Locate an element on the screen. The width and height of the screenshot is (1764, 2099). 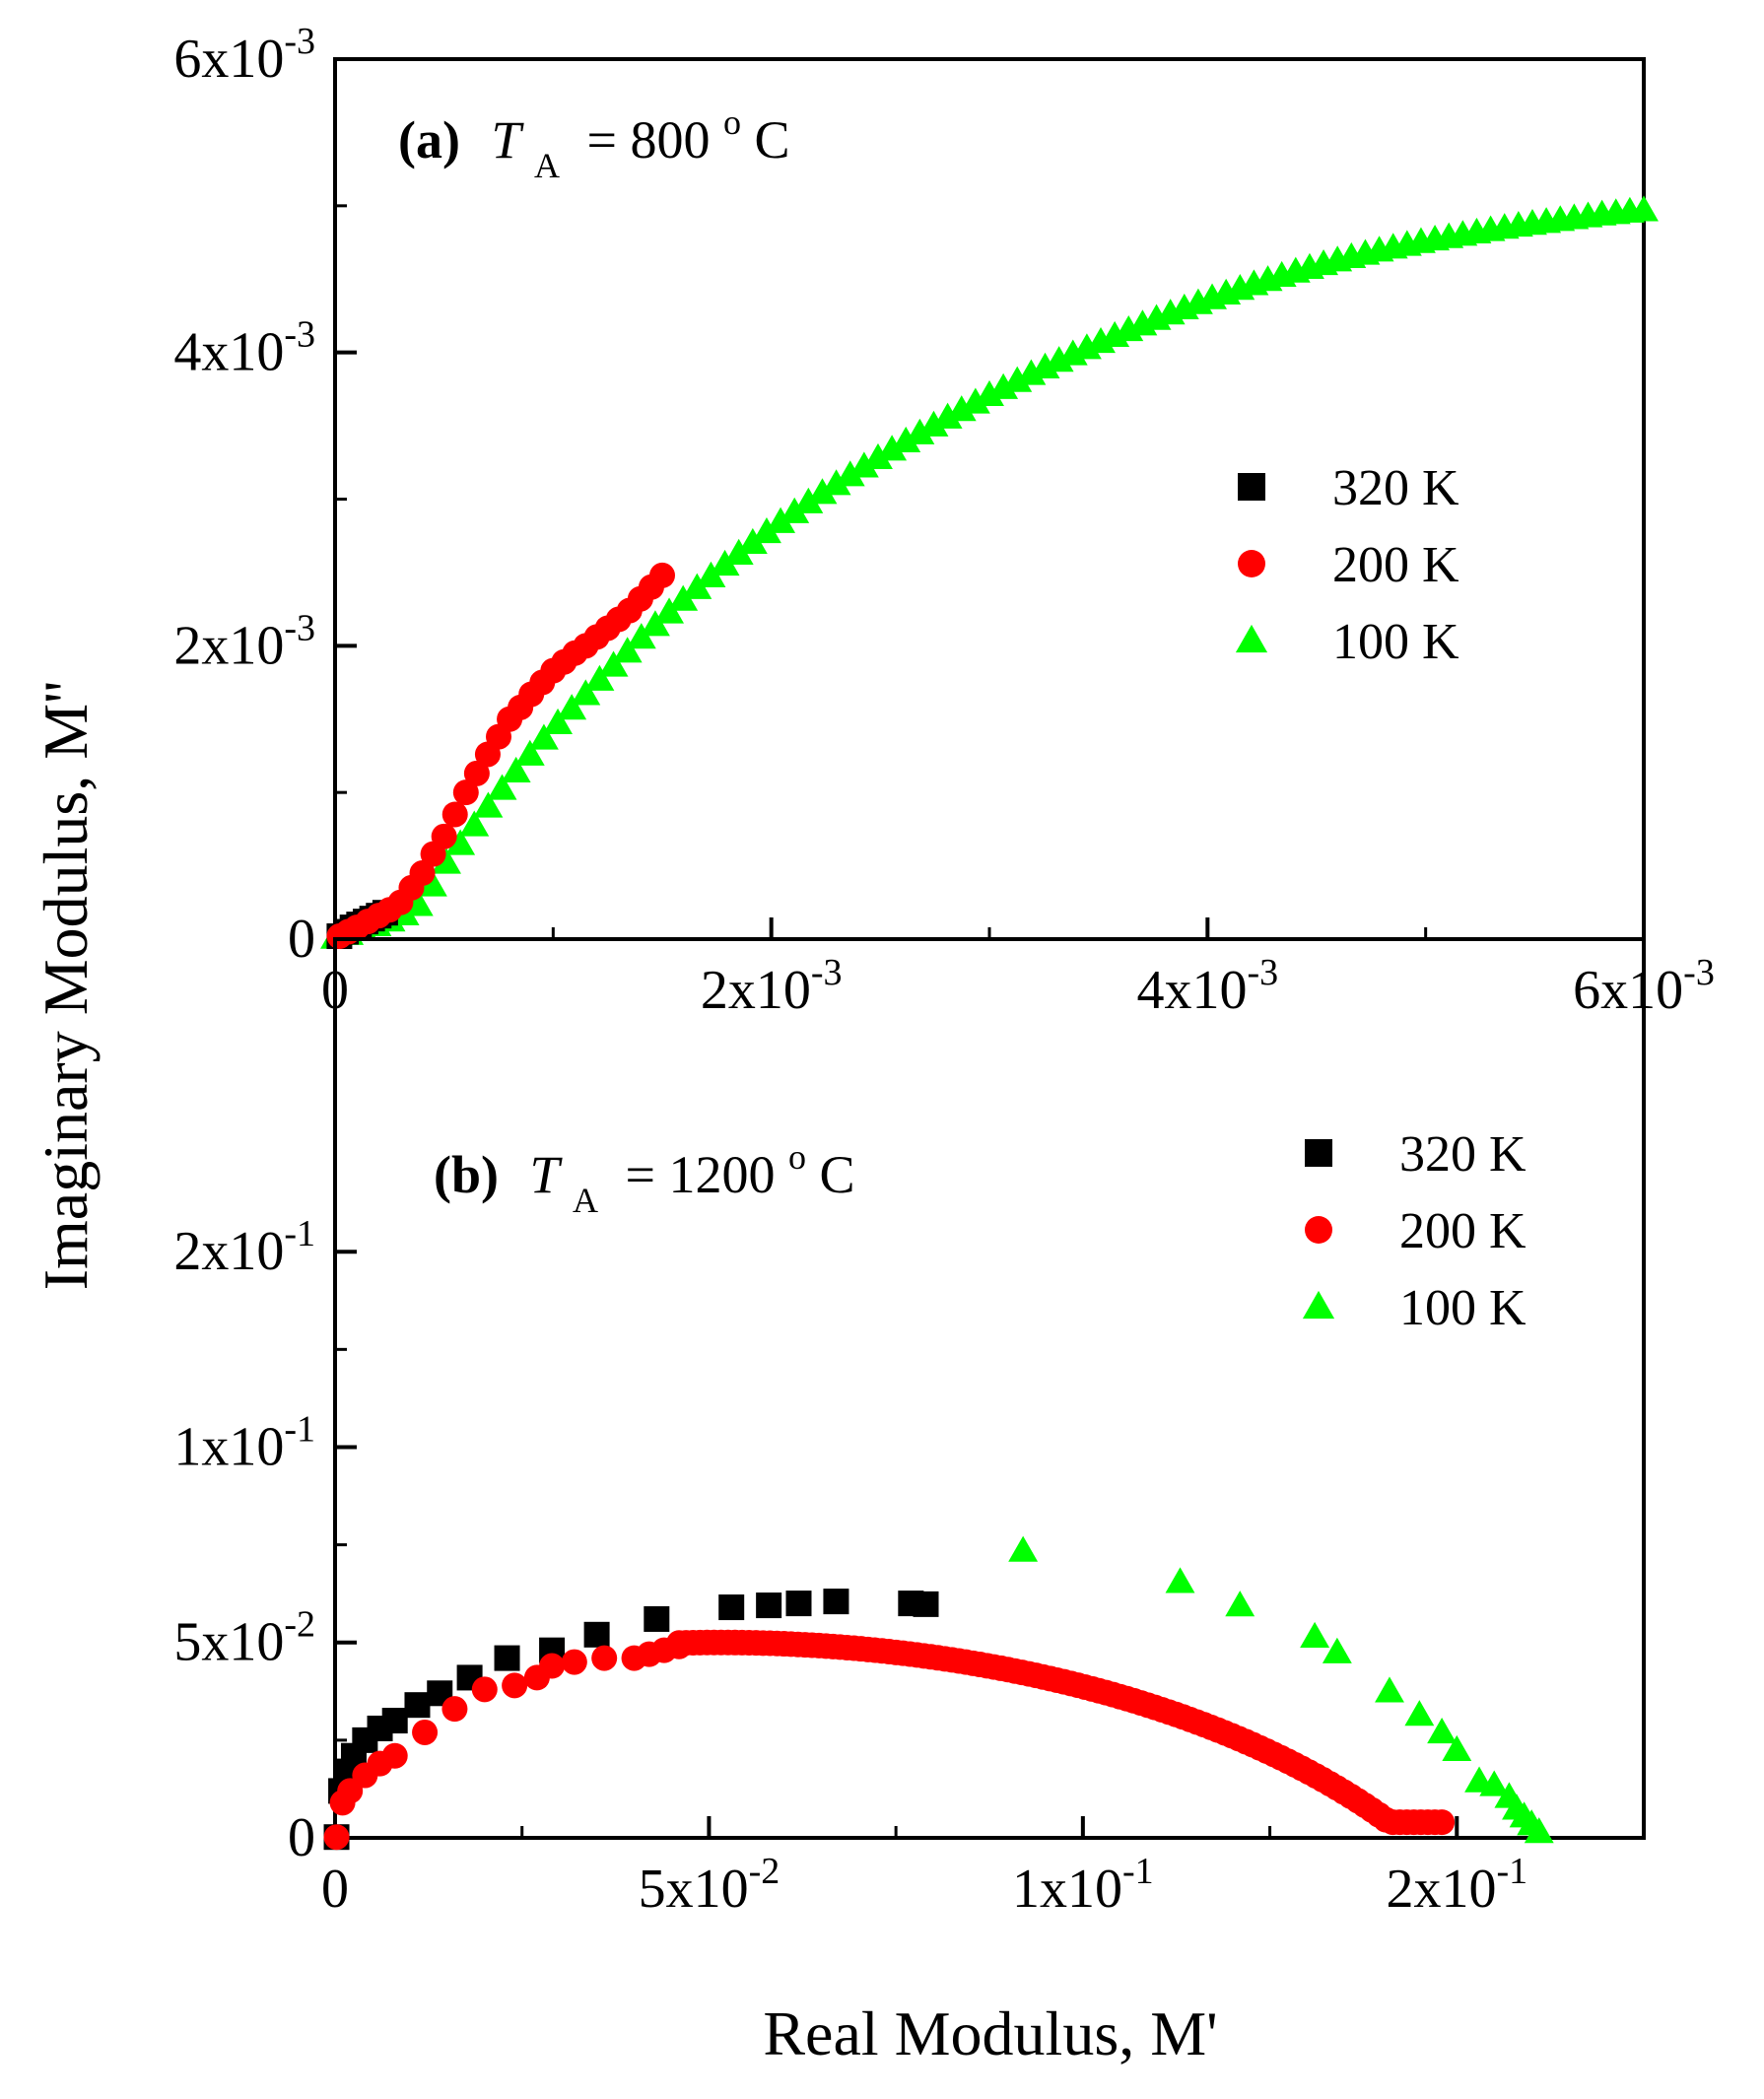
y-tick-label-a-1: 2x10⁻³ is located at coordinates (244, 641).